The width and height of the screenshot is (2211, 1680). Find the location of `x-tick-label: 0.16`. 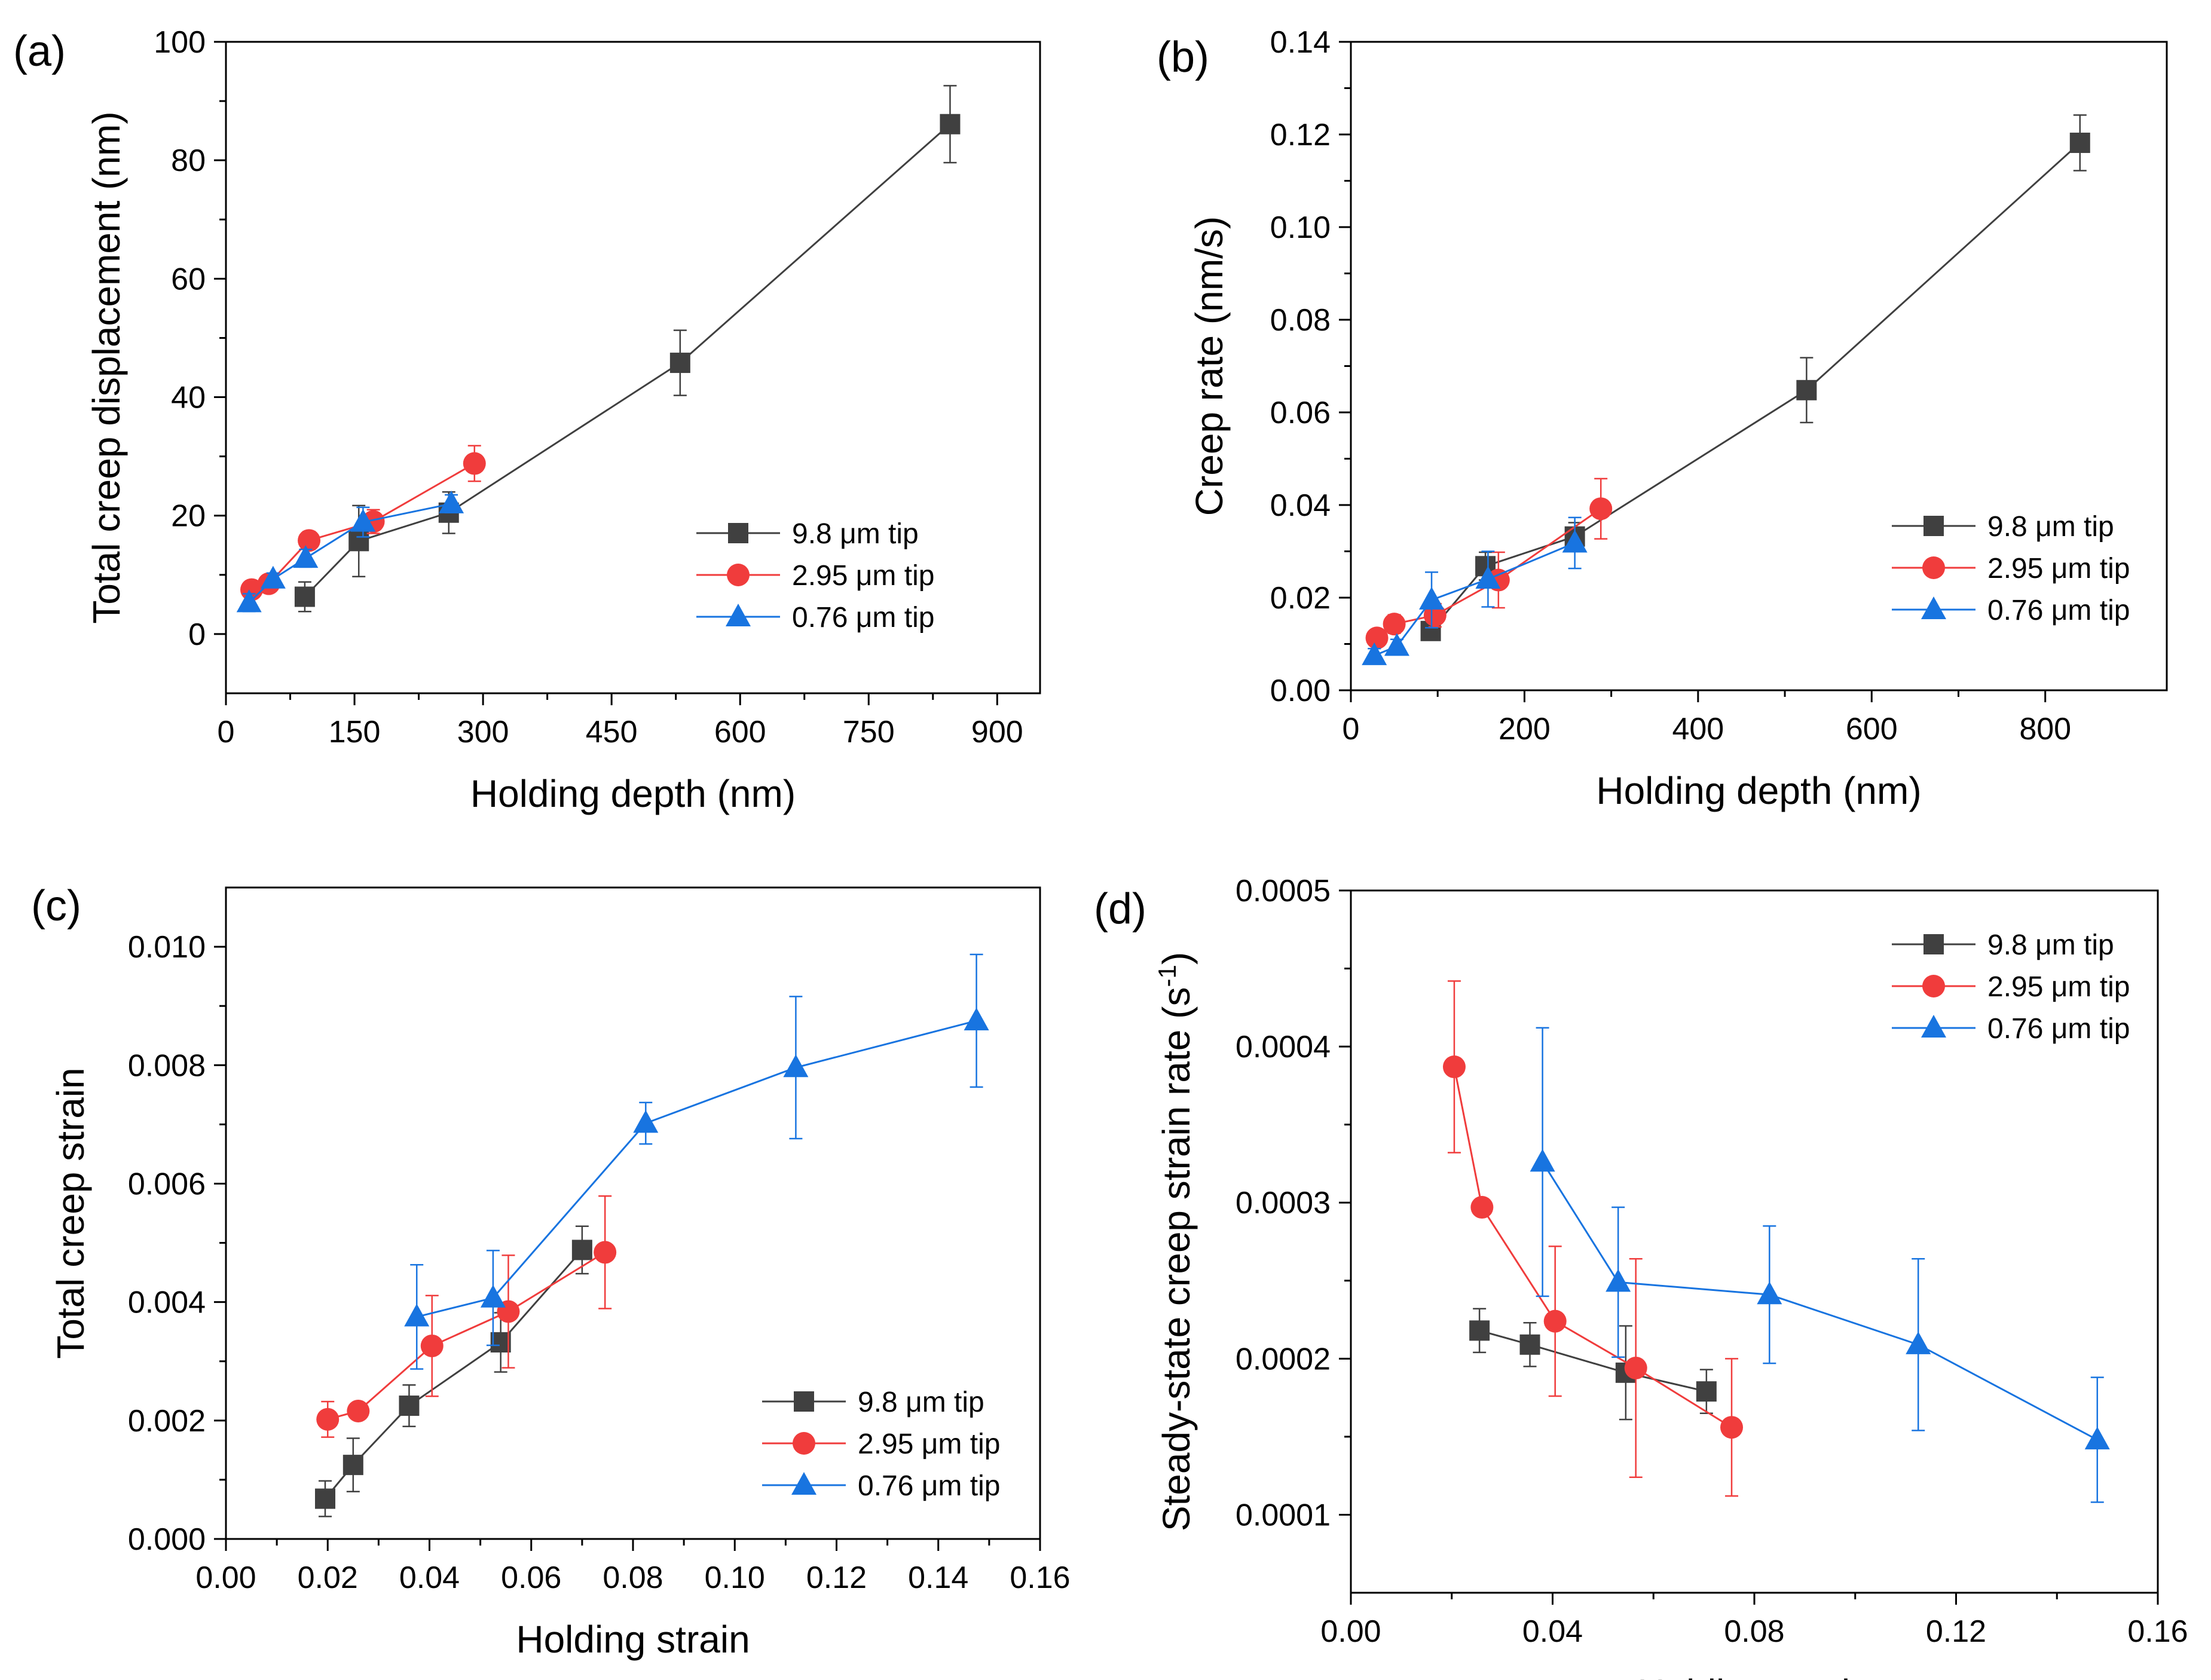

x-tick-label: 0.16 is located at coordinates (1040, 1577).